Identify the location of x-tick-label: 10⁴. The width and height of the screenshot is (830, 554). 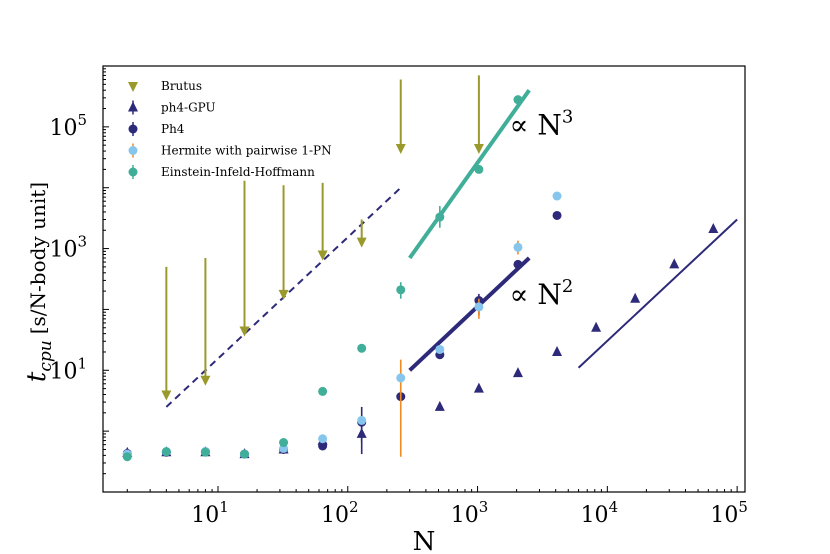
(600, 513).